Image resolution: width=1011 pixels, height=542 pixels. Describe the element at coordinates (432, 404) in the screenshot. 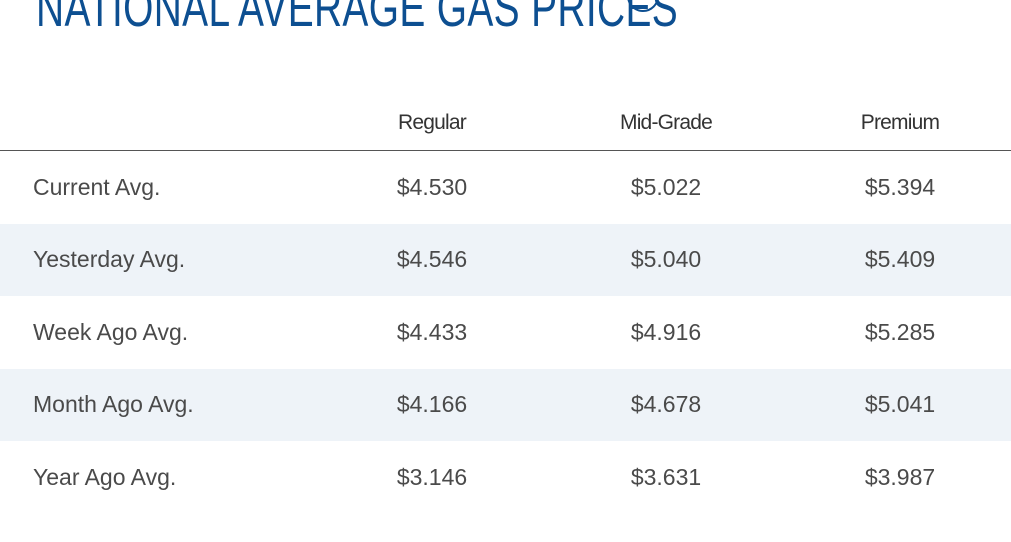

I see `price-cell: $4.166` at that location.